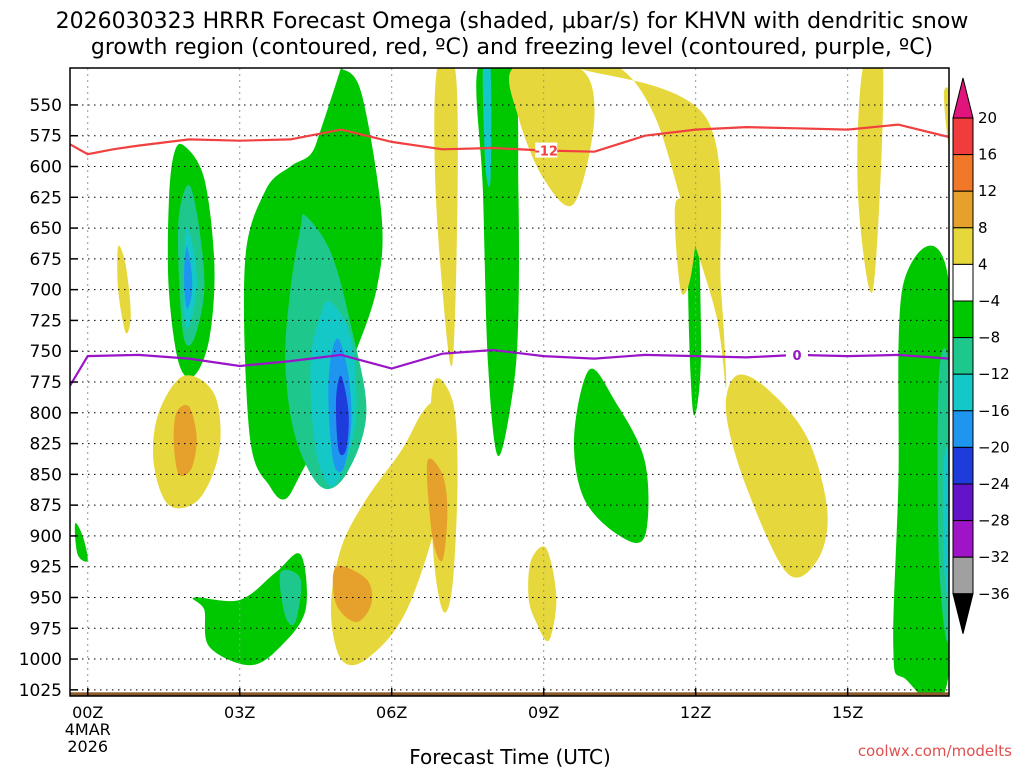 This screenshot has height=768, width=1024. I want to click on y-tick-label-7: 725, so click(46, 321).